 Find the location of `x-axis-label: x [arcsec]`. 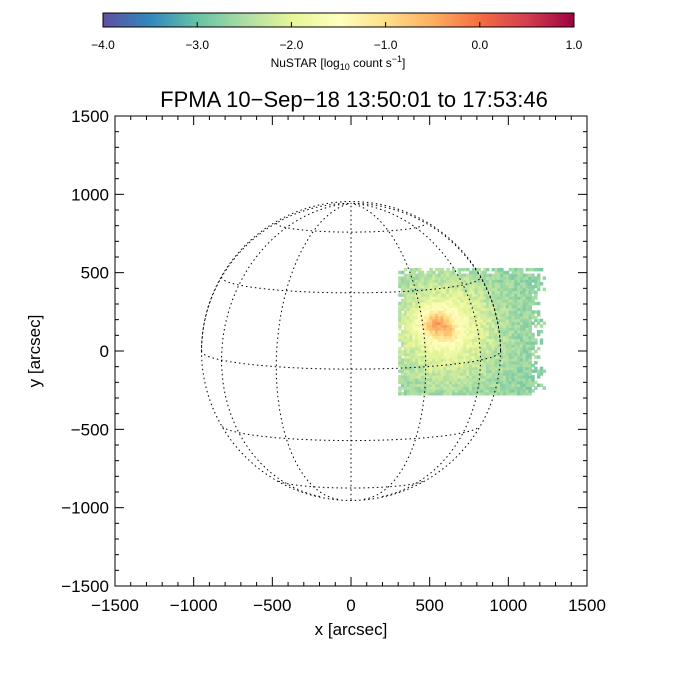

x-axis-label: x [arcsec] is located at coordinates (351, 629).